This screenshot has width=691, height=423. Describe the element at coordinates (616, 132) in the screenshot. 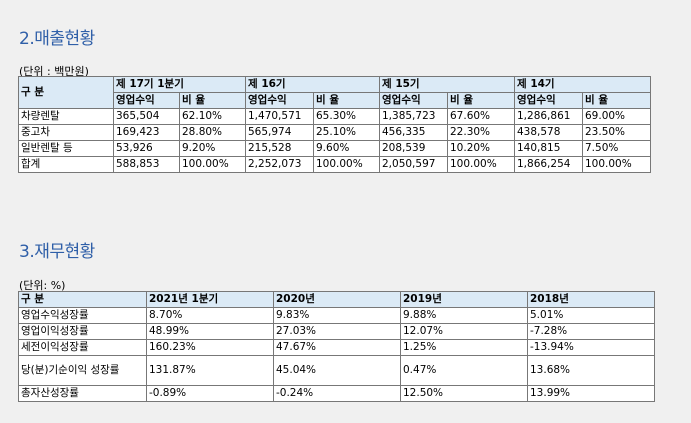

I see `table-cell: 23.50%` at that location.